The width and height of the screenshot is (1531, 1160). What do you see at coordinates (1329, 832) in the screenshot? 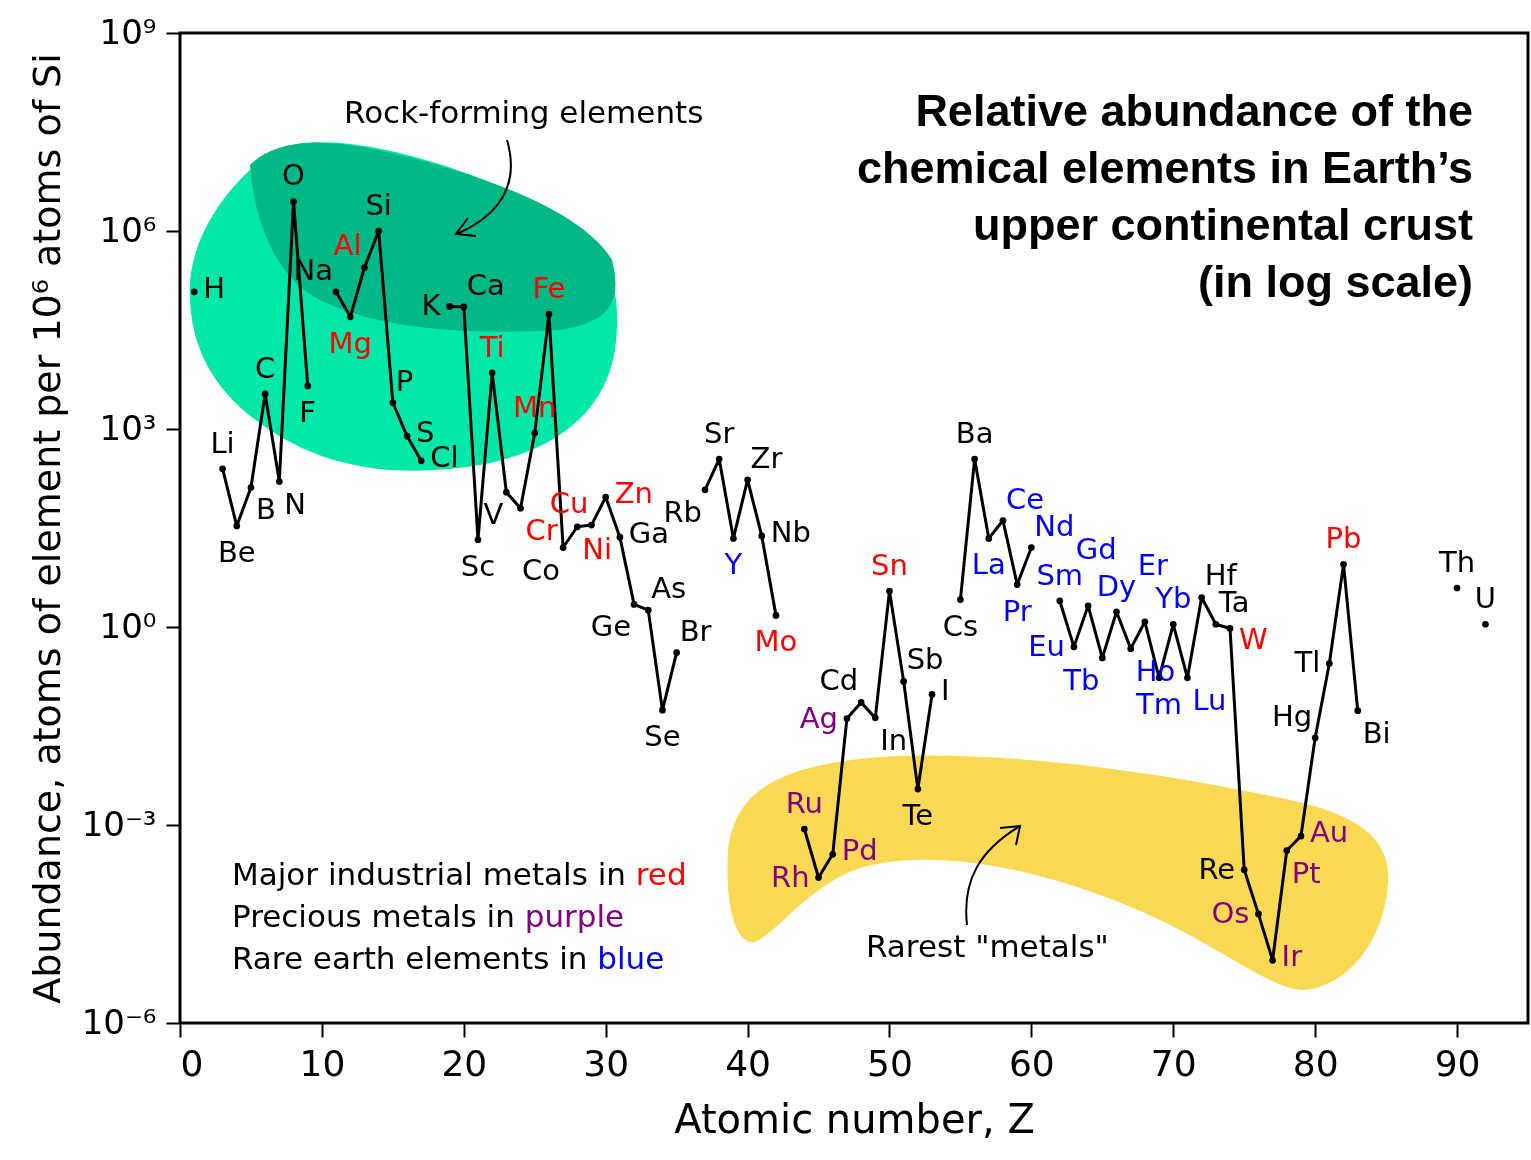
I see `data-label: Au` at bounding box center [1329, 832].